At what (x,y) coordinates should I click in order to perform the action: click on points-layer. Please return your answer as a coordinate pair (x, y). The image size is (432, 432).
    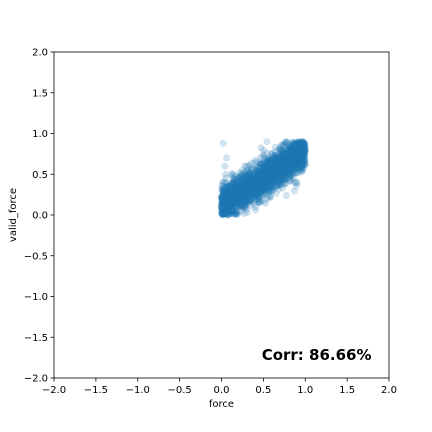
    Looking at the image, I should click on (263, 178).